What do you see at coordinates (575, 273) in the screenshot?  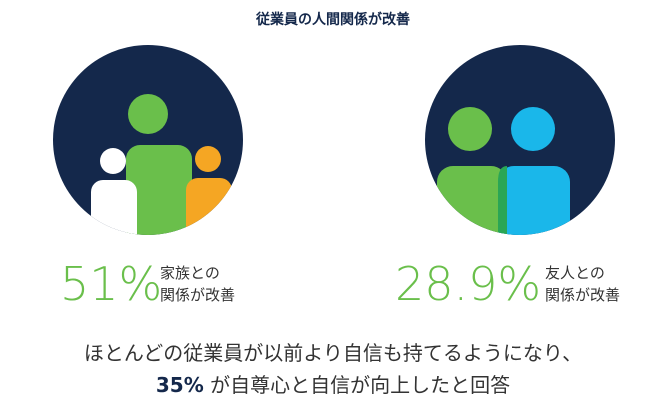 I see `stat-label: 友人との` at bounding box center [575, 273].